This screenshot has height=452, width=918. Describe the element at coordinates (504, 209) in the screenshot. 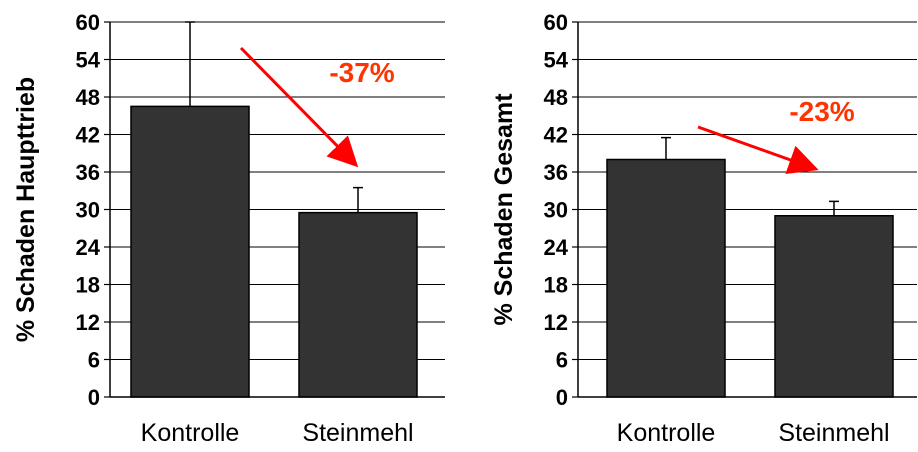

I see `y-axis-label: % Schaden Gesamt` at that location.